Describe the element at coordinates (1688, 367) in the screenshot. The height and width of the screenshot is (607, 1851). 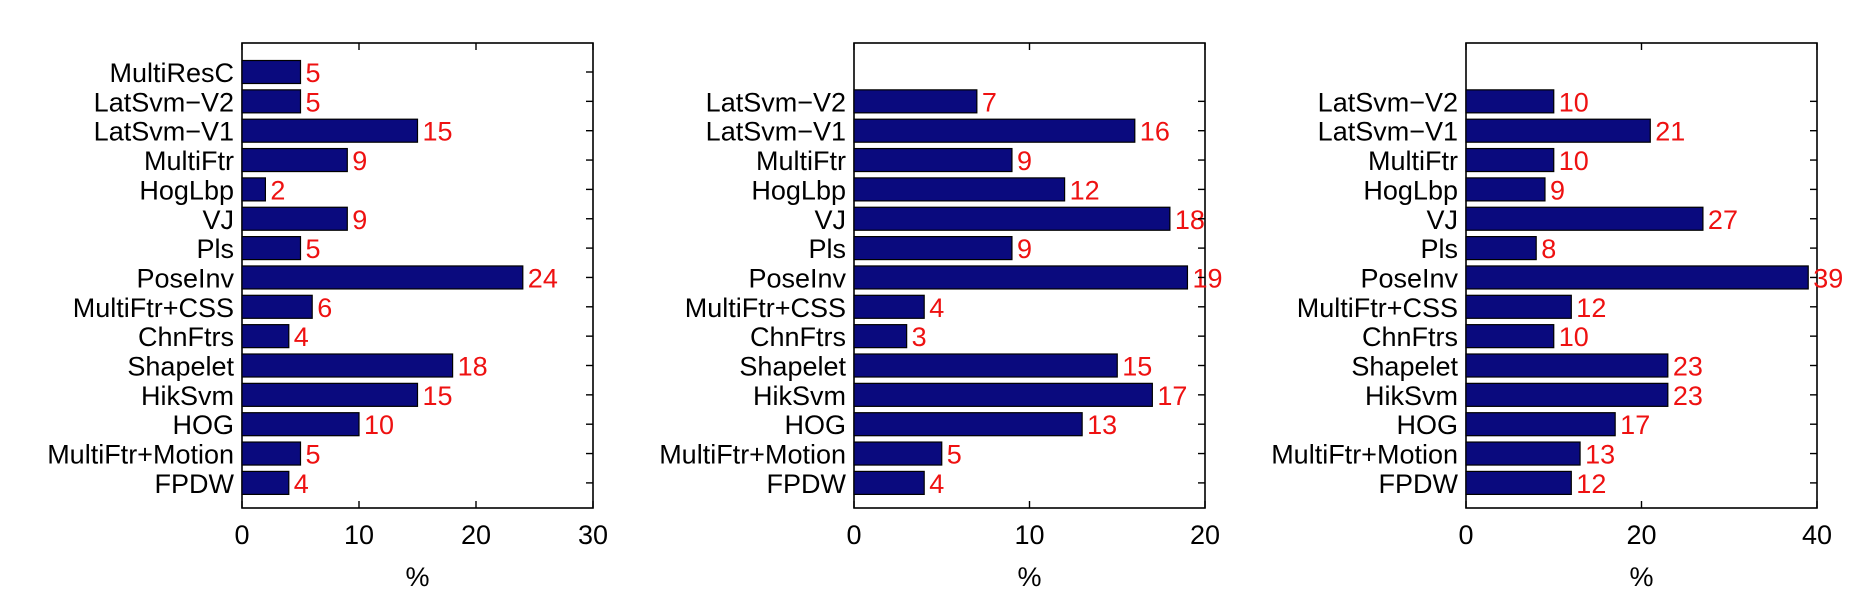
I see `data-label: 23` at that location.